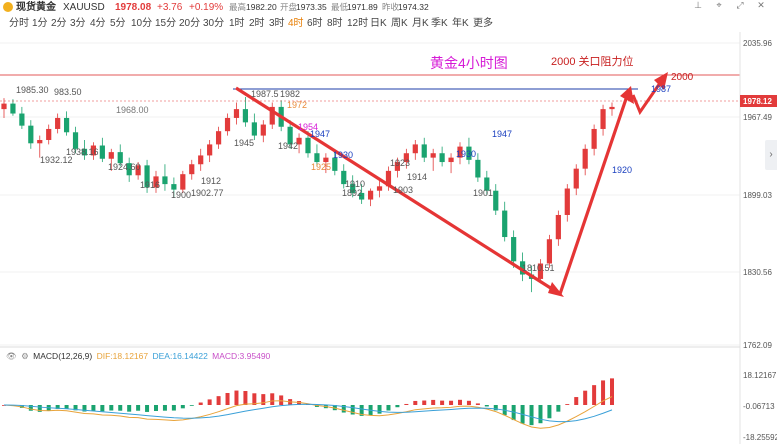 Image resolution: width=777 pixels, height=444 pixels. I want to click on tab-1时: 1时, so click(237, 23).